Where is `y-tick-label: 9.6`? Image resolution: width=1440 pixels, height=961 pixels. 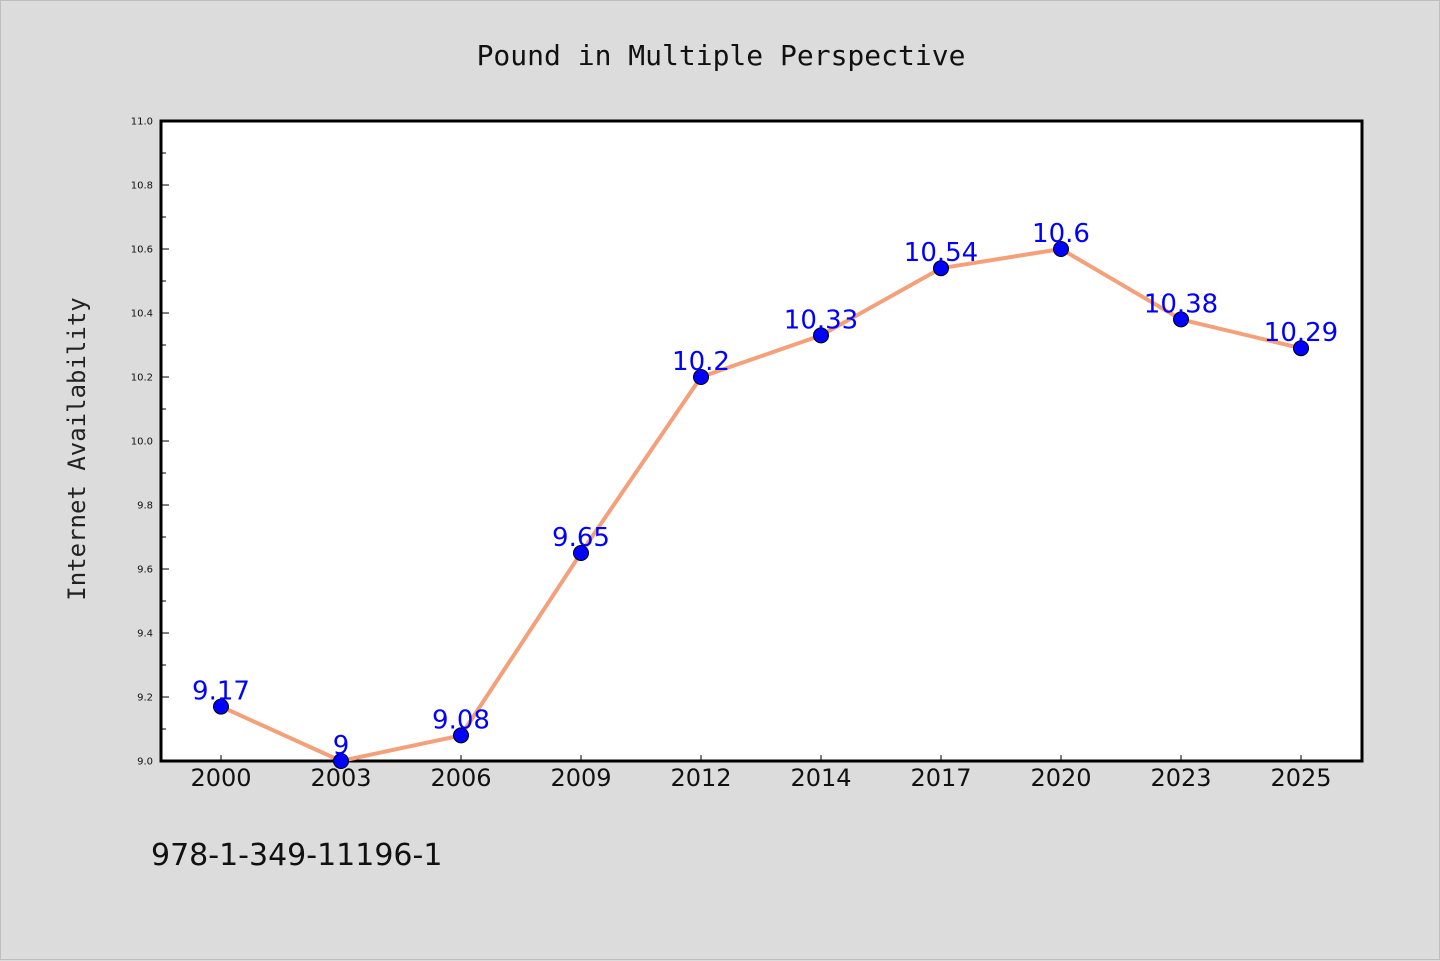 y-tick-label: 9.6 is located at coordinates (145, 570).